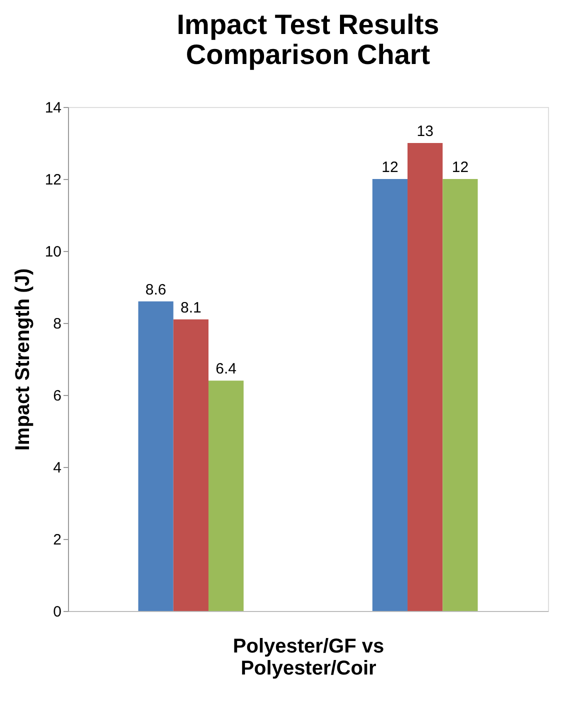 The height and width of the screenshot is (717, 588). I want to click on y-tick-label: 10, so click(53, 252).